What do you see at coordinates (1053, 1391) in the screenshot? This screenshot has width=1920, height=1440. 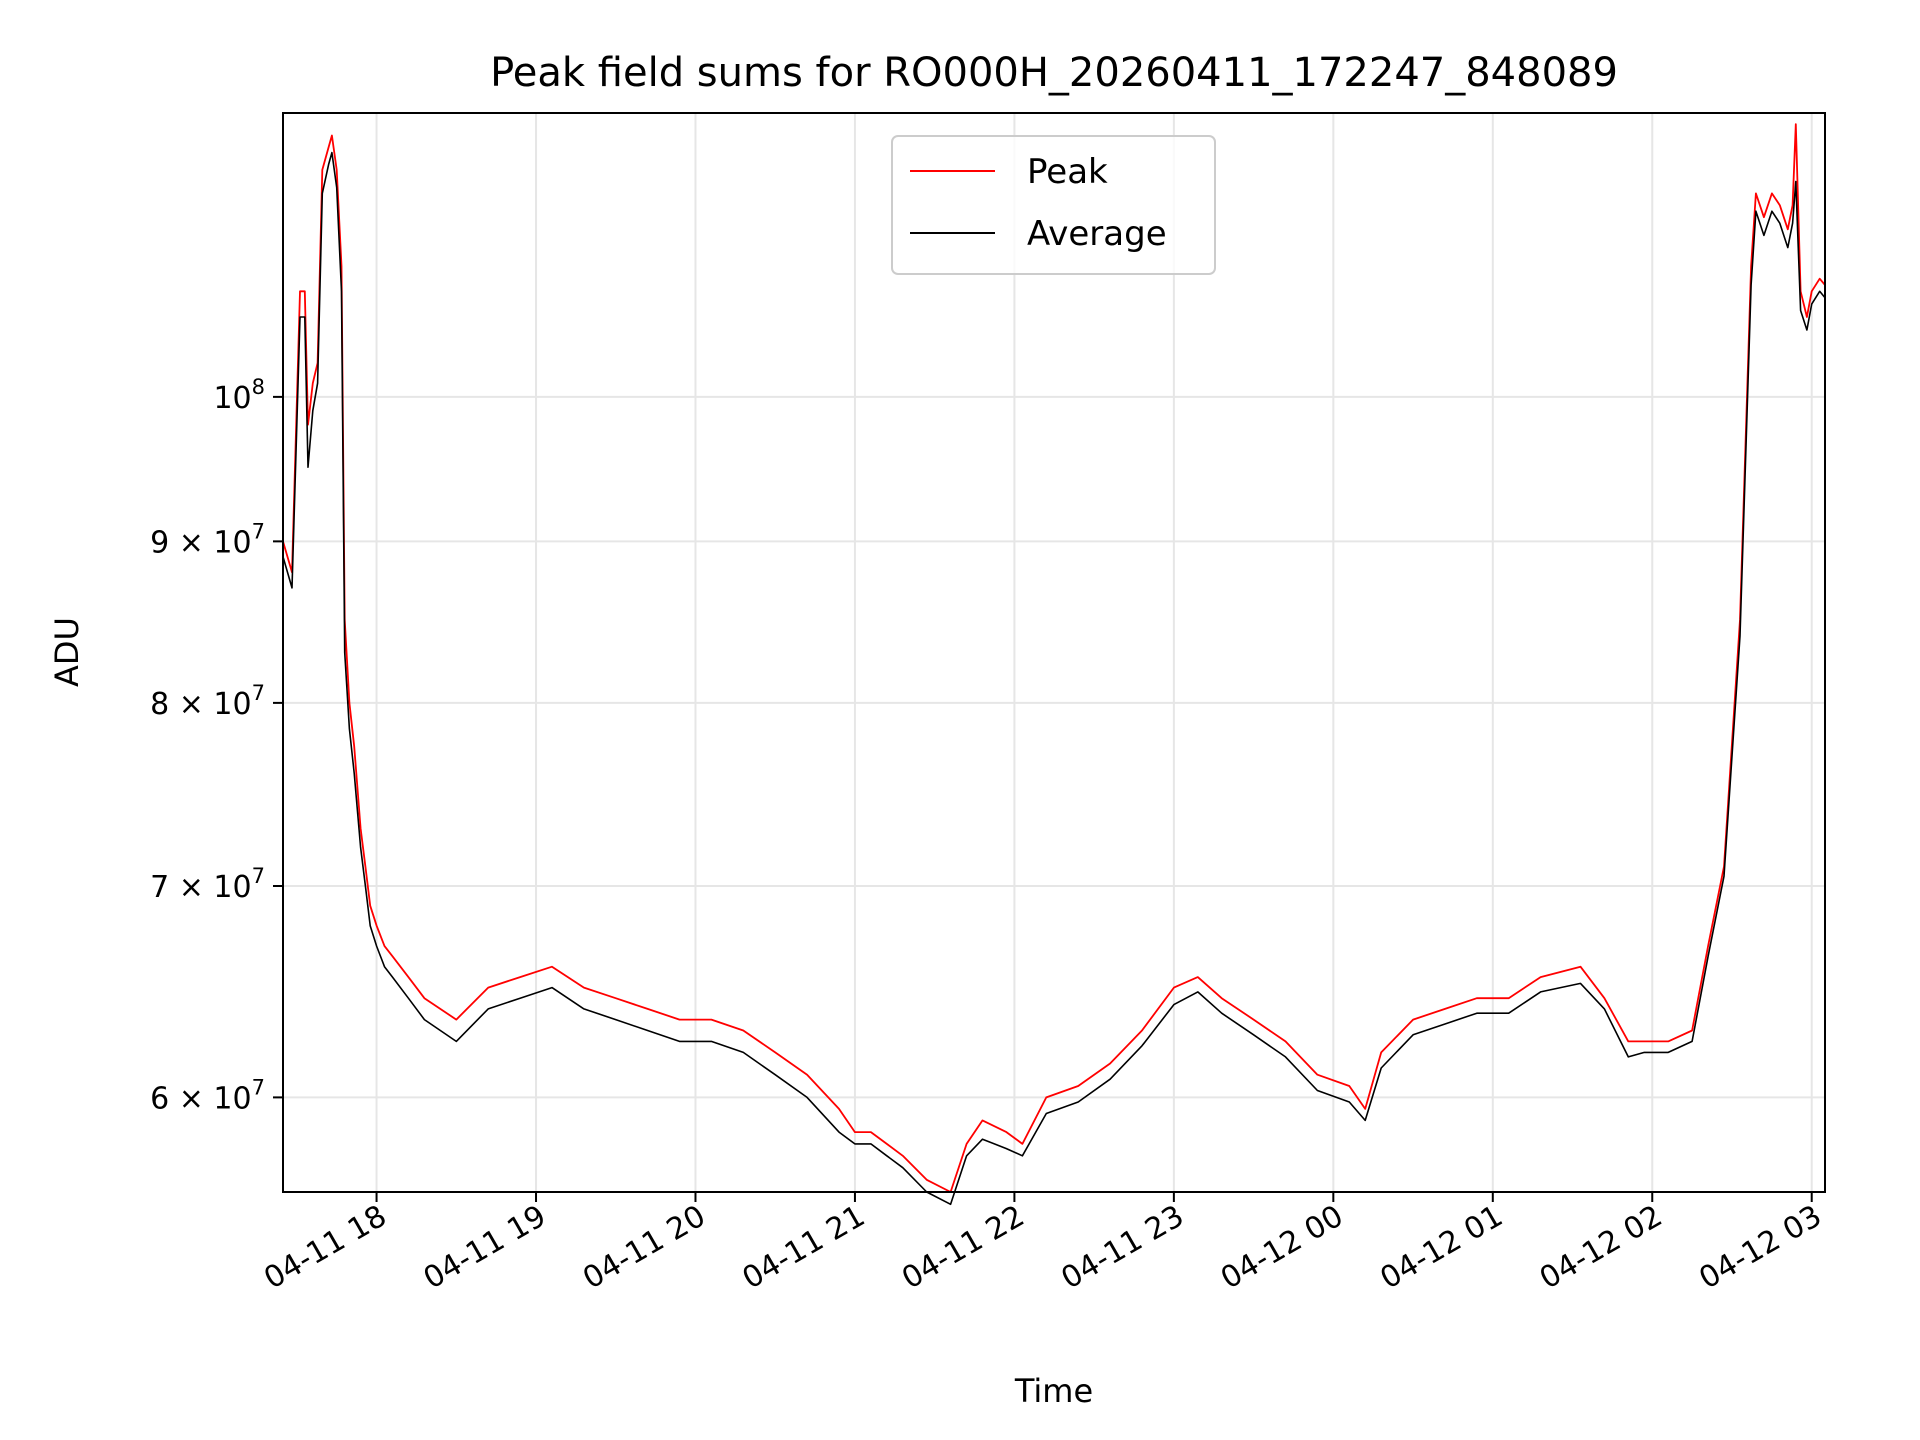 I see `x-axis-label: Time` at bounding box center [1053, 1391].